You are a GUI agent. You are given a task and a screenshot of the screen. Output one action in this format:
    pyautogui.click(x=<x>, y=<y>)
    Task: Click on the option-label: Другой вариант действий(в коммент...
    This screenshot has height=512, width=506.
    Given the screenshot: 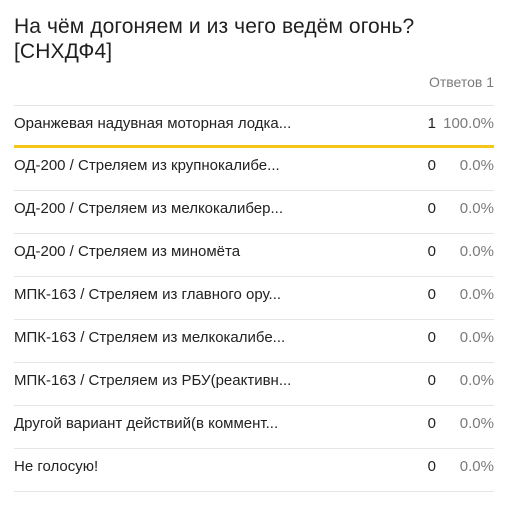 What is the action you would take?
    pyautogui.click(x=146, y=423)
    